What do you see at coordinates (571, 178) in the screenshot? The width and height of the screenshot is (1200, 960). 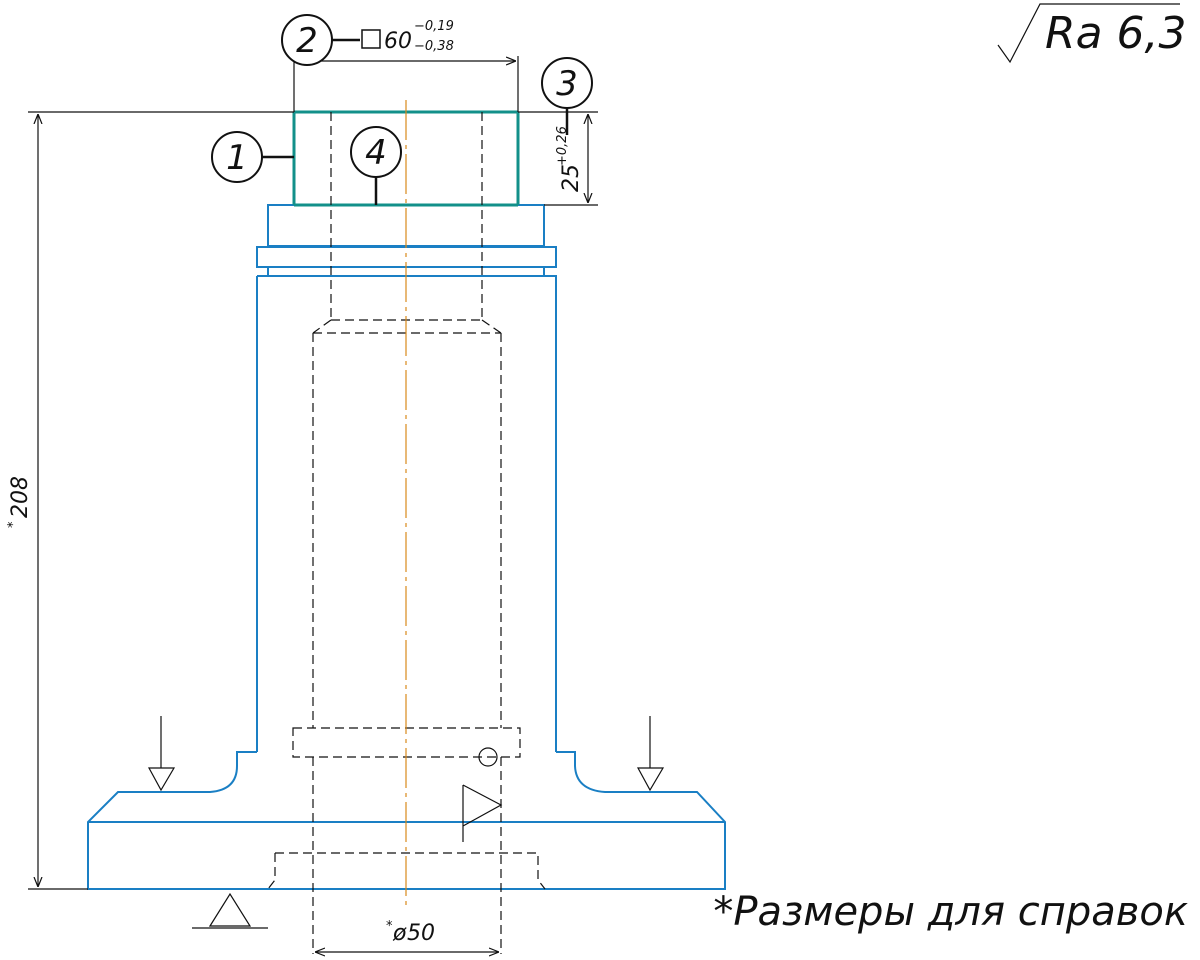 I see `depth-nominal: 25` at bounding box center [571, 178].